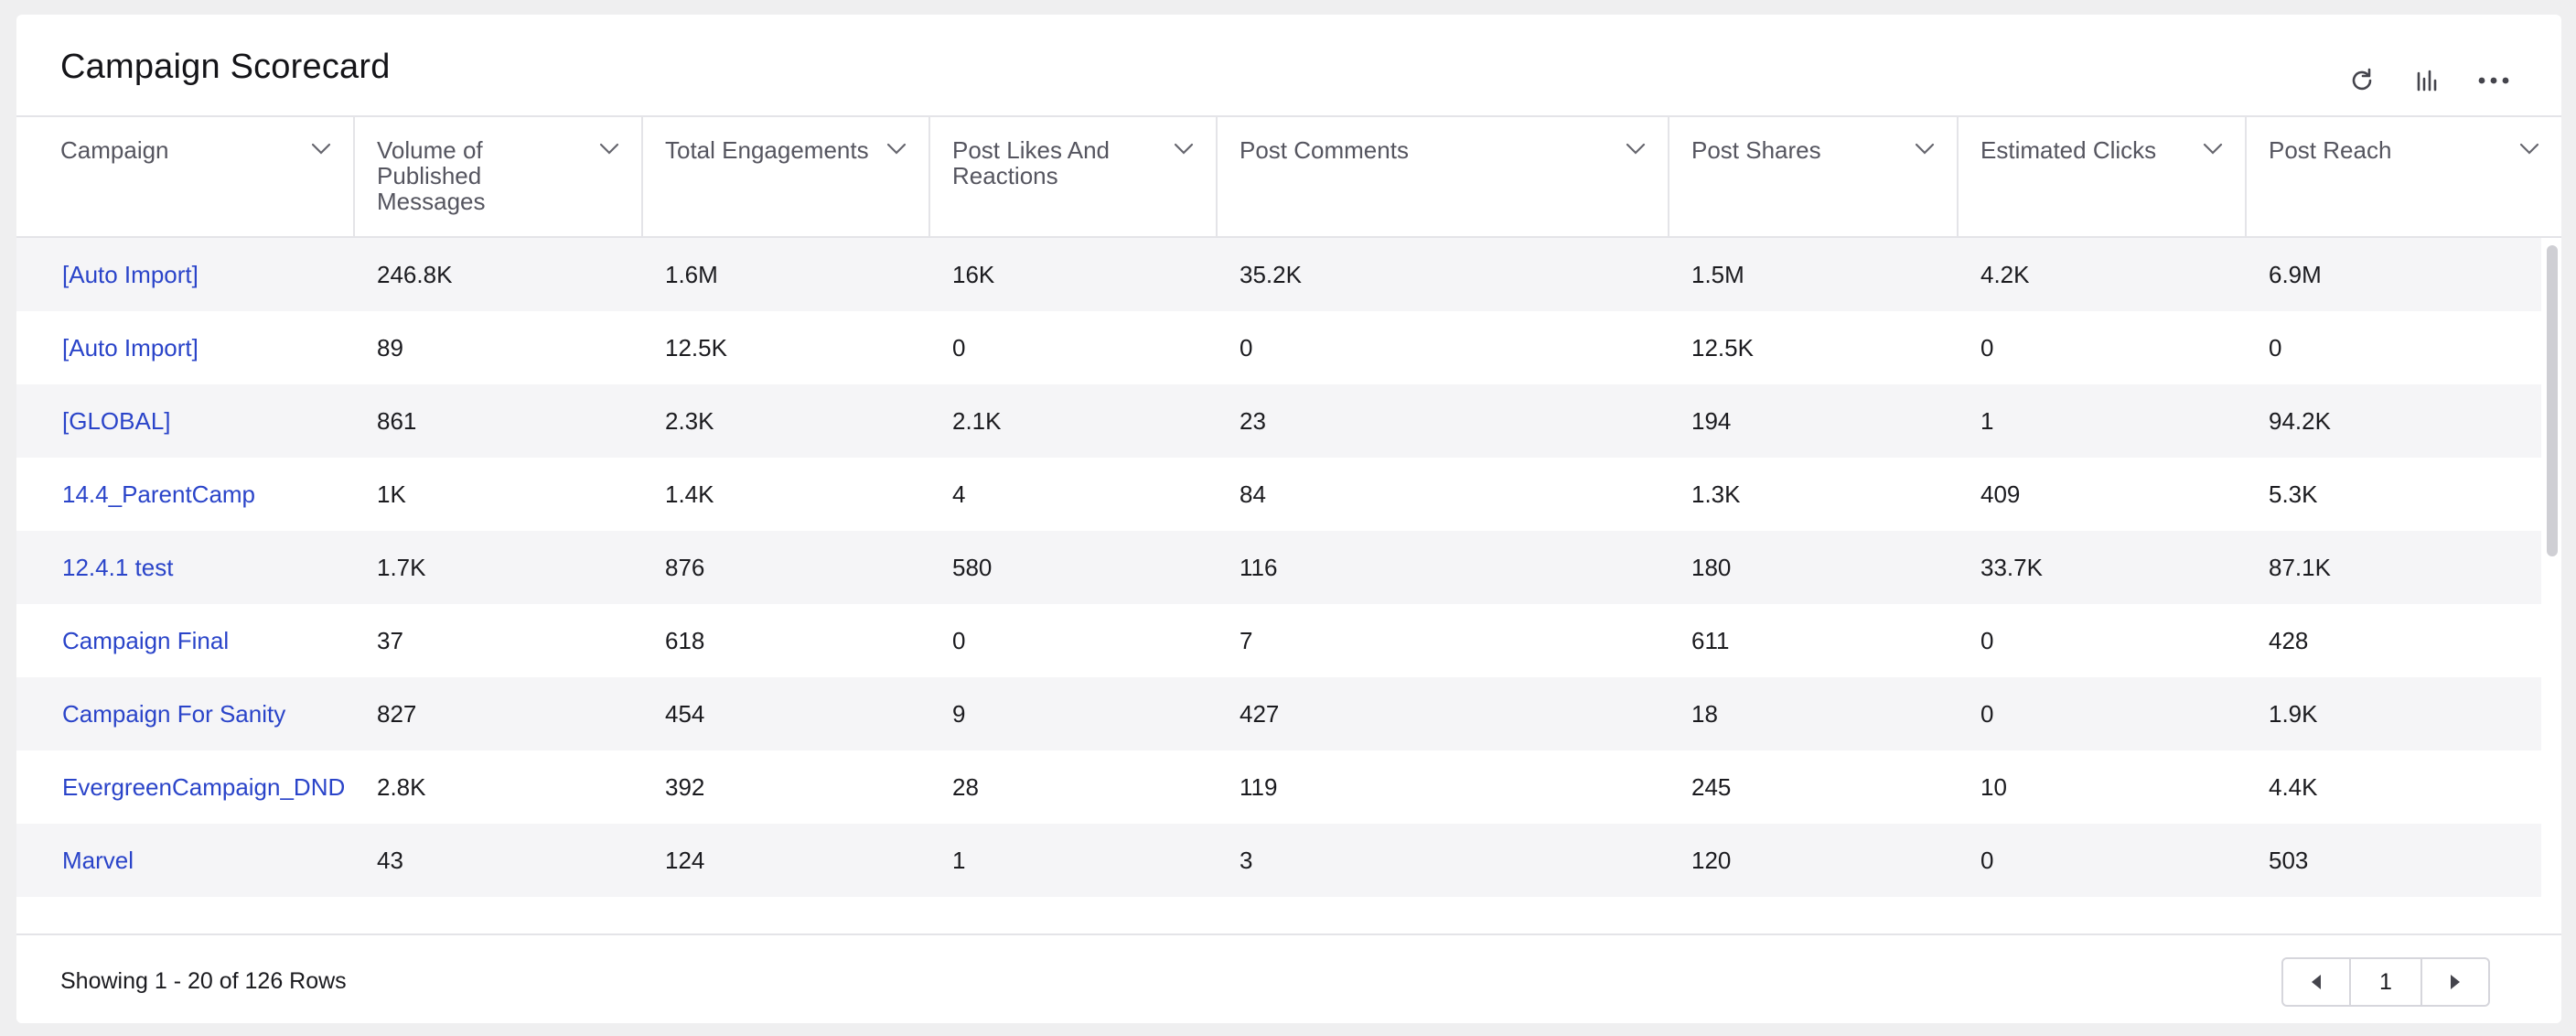 This screenshot has height=1036, width=2576. I want to click on table-cell: 1.5M, so click(1717, 274).